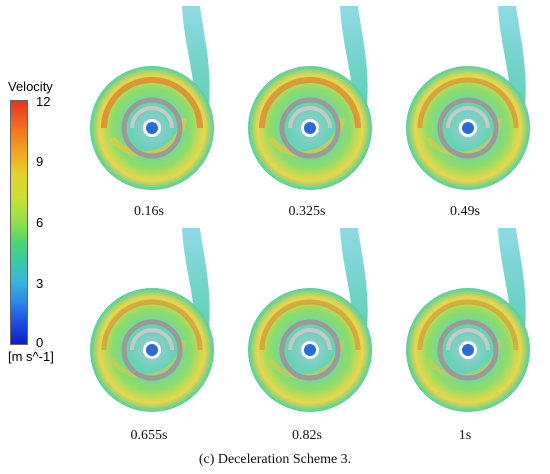 The width and height of the screenshot is (550, 474). What do you see at coordinates (40, 222) in the screenshot?
I see `legend-tick-6: 6` at bounding box center [40, 222].